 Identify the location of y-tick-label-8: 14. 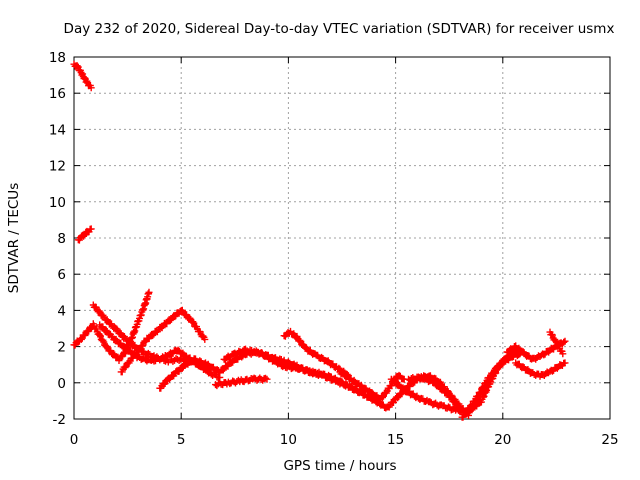
(57, 130).